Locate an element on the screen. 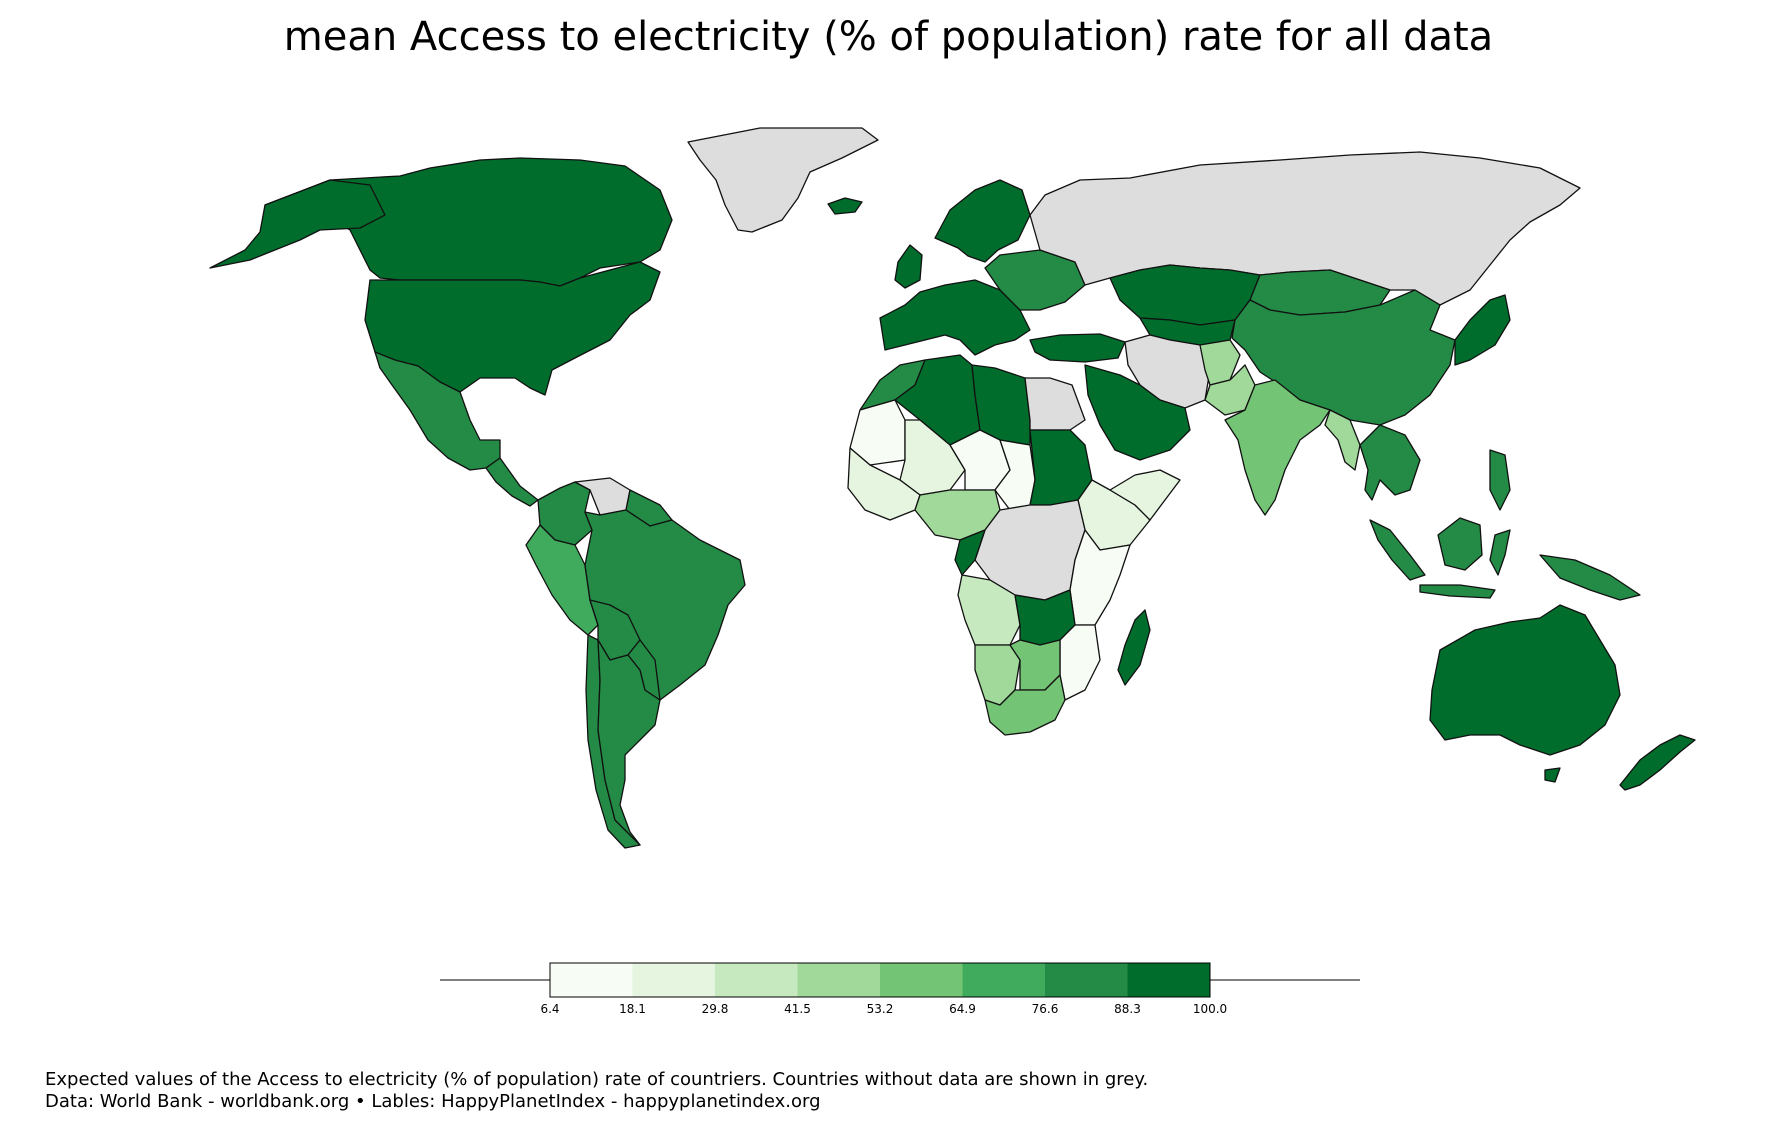  colorbar-tick-label: 18.1 is located at coordinates (632, 1009).